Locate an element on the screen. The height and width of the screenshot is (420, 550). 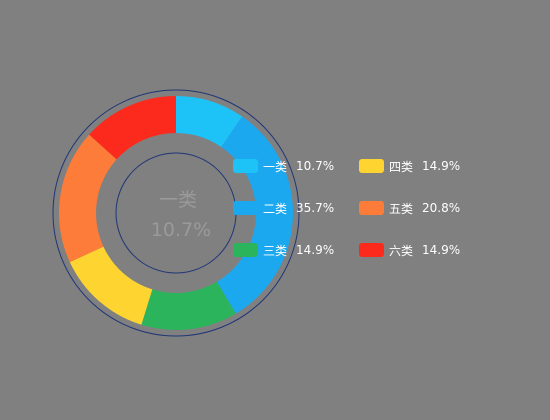
legend-item: 六类 14.9% is located at coordinates (409, 250).